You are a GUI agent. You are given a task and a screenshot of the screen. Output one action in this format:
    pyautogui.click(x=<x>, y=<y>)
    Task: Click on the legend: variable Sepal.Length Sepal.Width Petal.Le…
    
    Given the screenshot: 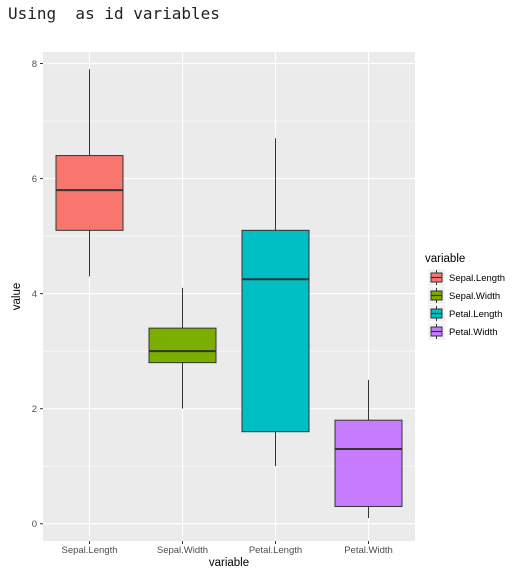 What is the action you would take?
    pyautogui.click(x=465, y=296)
    